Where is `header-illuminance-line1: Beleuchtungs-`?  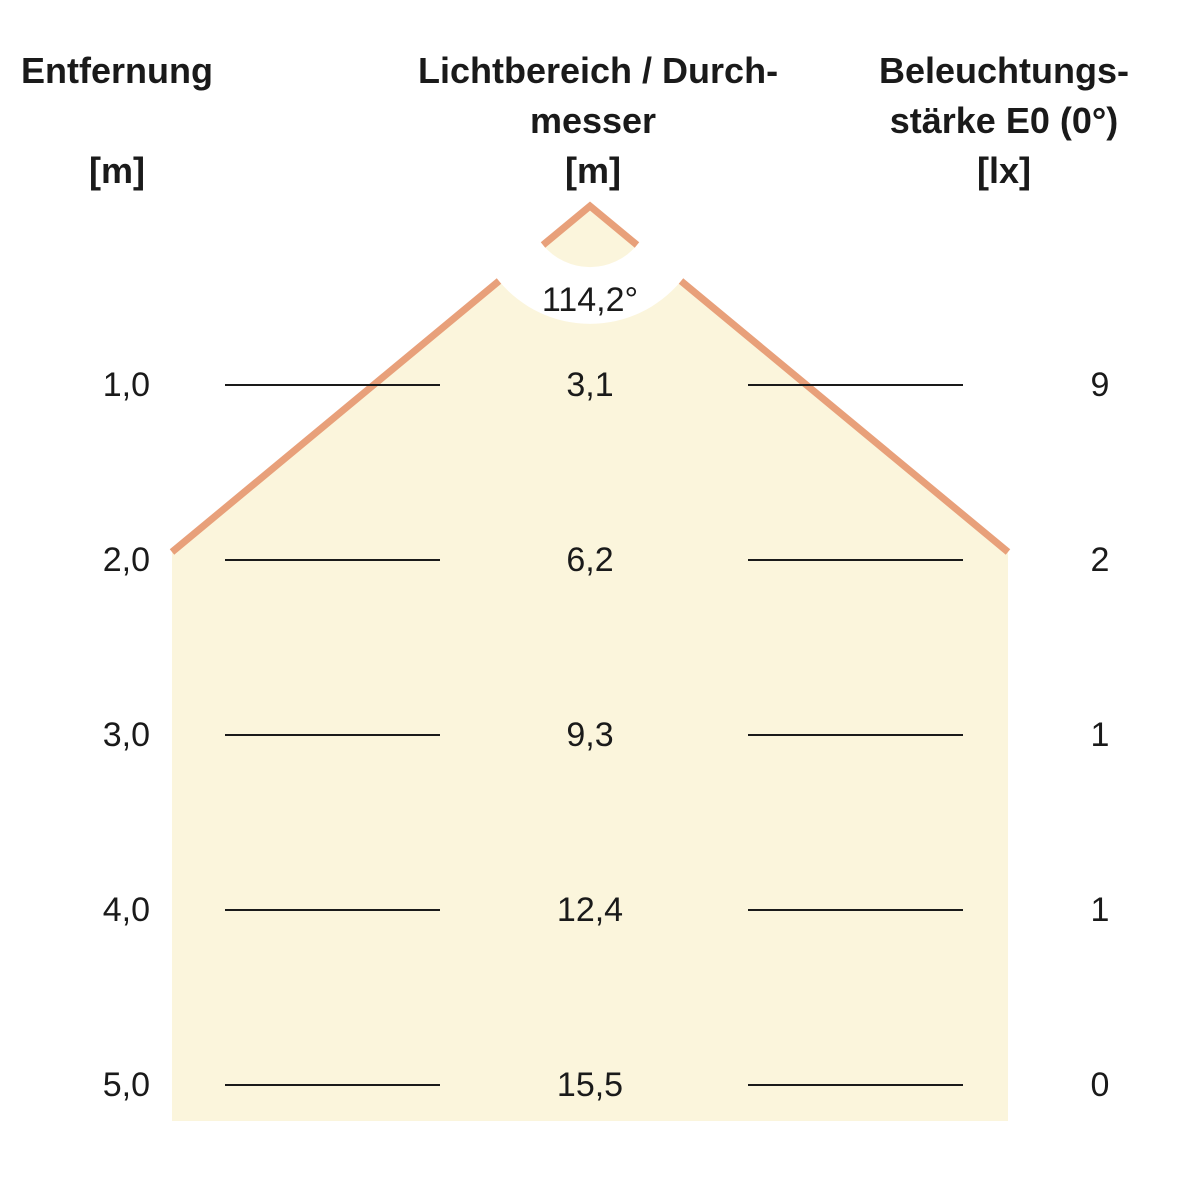
header-illuminance-line1: Beleuchtungs- is located at coordinates (1003, 70).